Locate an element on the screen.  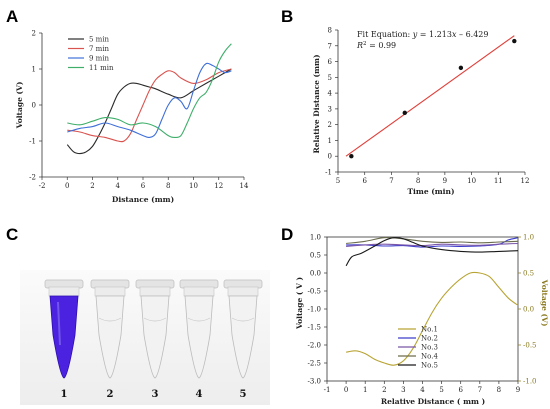
panel-d-legend-label: No.5 is located at coordinates (429, 366).